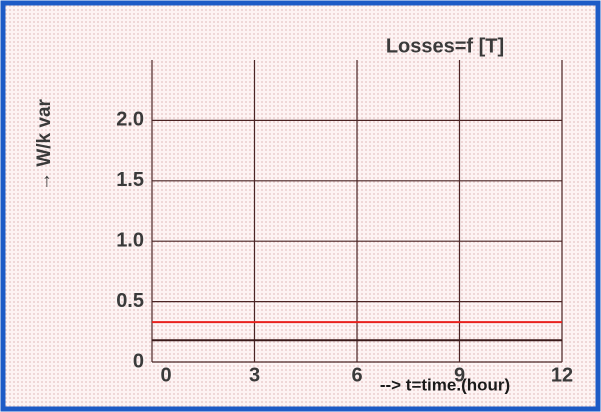 Image resolution: width=601 pixels, height=412 pixels. Describe the element at coordinates (130, 180) in the screenshot. I see `y-tick-label: 1.5` at that location.